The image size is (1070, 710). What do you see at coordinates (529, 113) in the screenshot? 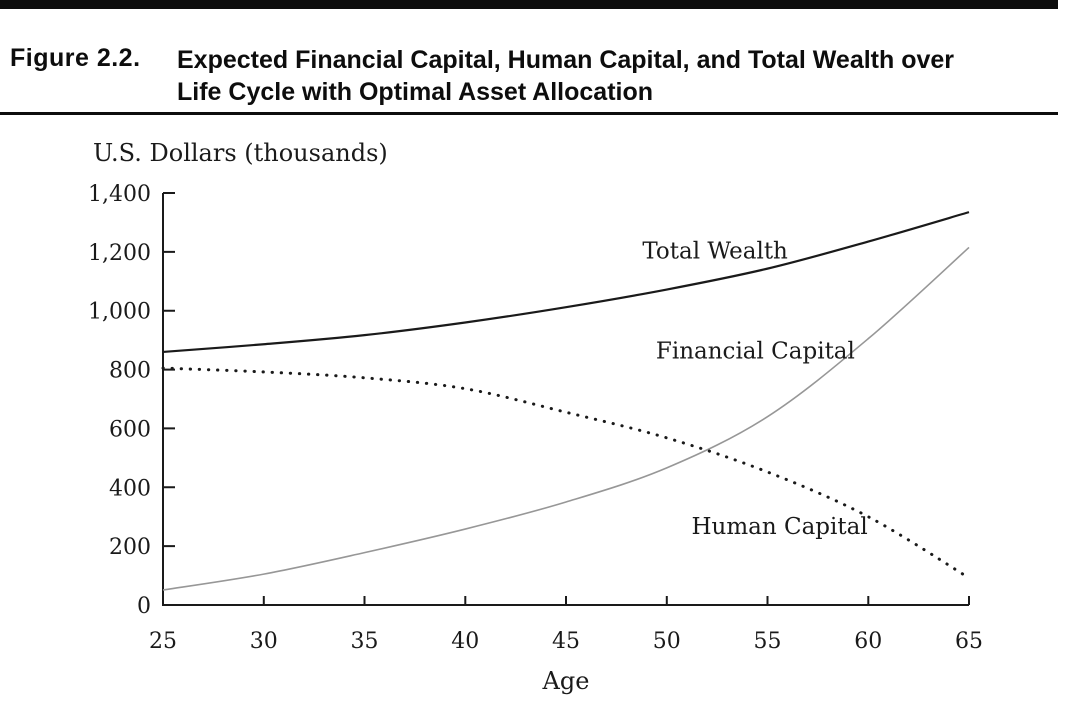
I see `title-underline-rule` at bounding box center [529, 113].